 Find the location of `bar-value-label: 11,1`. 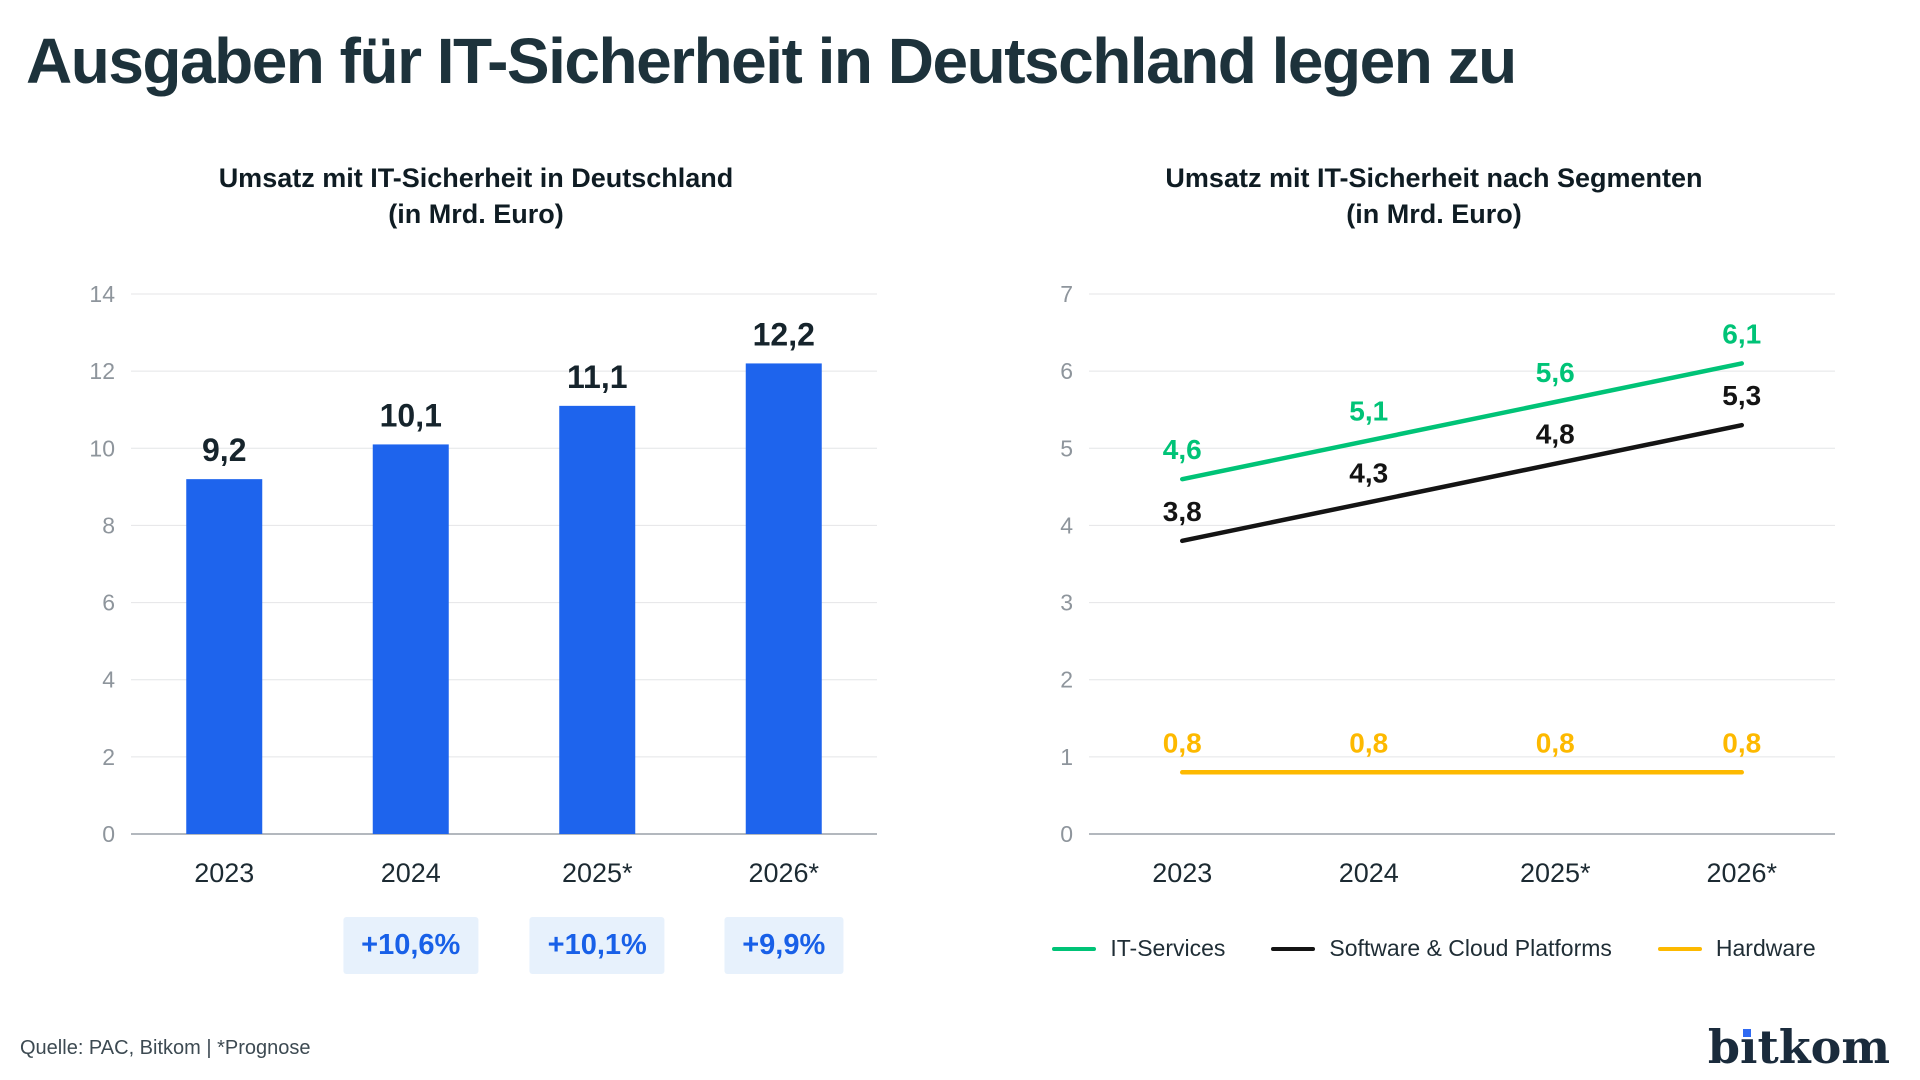

bar-value-label: 11,1 is located at coordinates (597, 377).